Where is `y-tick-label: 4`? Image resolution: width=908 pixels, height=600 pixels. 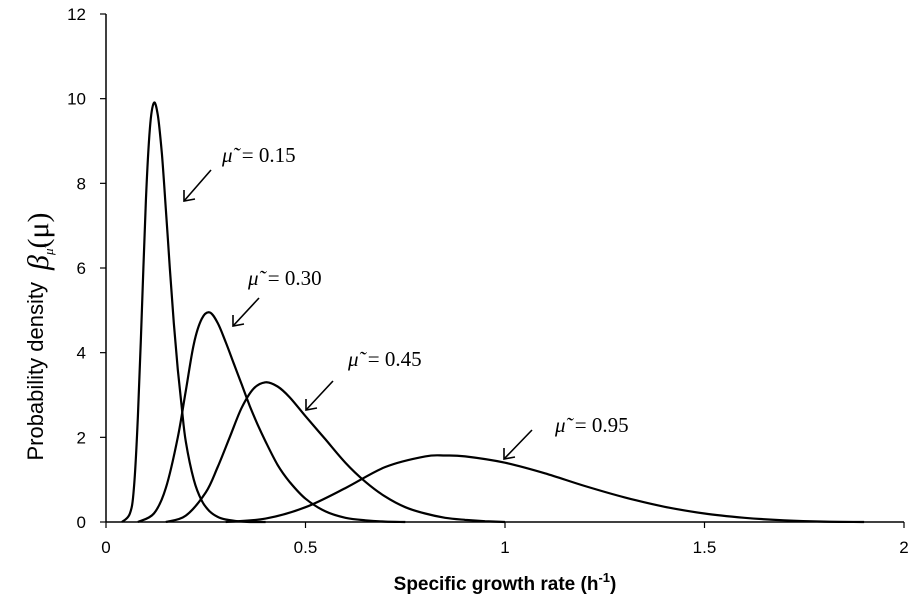
y-tick-label: 4 is located at coordinates (81, 353).